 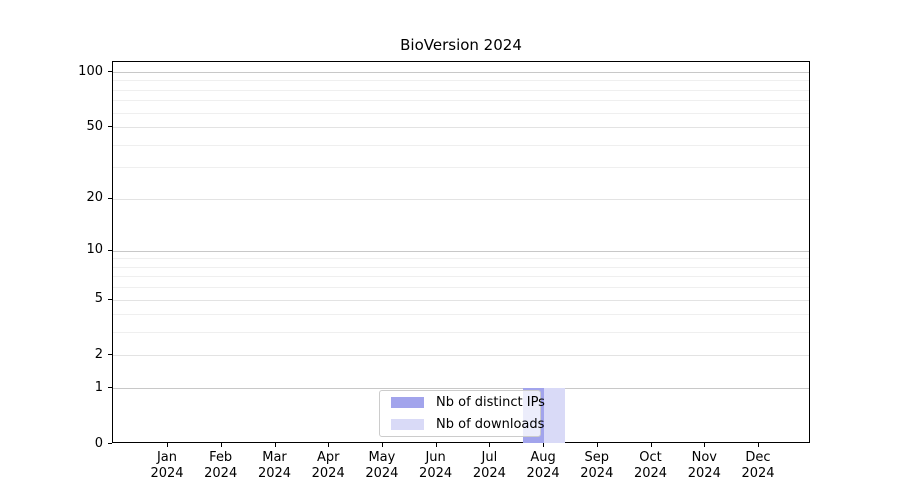 What do you see at coordinates (489, 465) in the screenshot?
I see `x-tick-label-jul-2024: Jul 2024` at bounding box center [489, 465].